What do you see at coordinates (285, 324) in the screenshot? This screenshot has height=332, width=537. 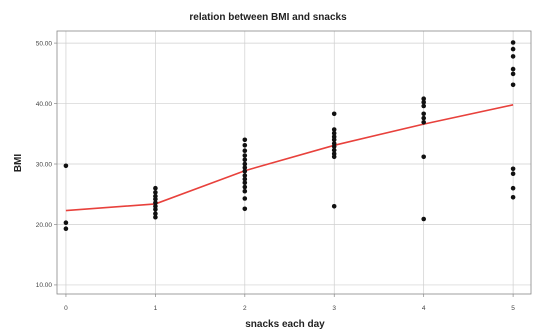 I see `x-axis-label: snacks each day` at bounding box center [285, 324].